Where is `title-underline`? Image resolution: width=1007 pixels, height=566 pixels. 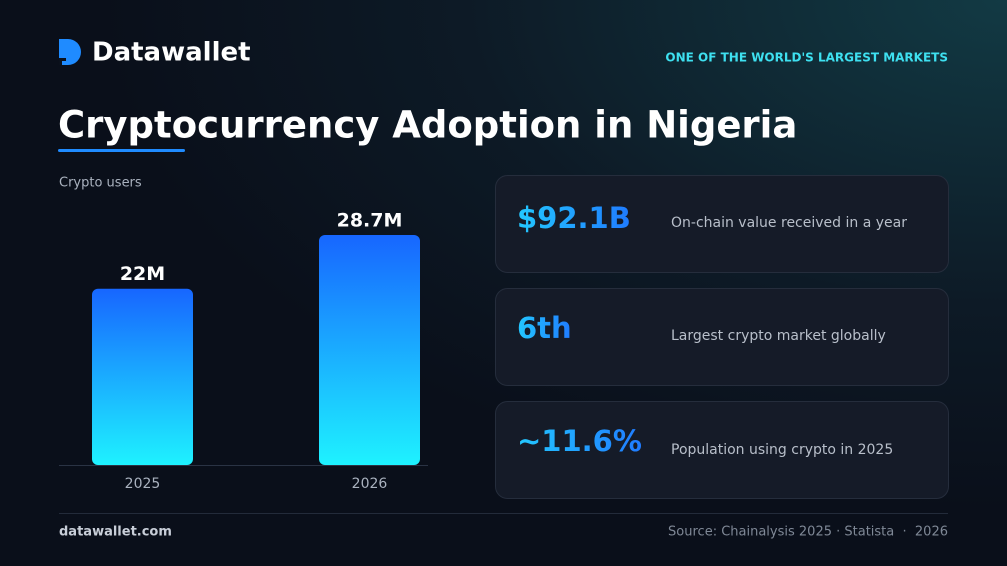 title-underline is located at coordinates (121, 150).